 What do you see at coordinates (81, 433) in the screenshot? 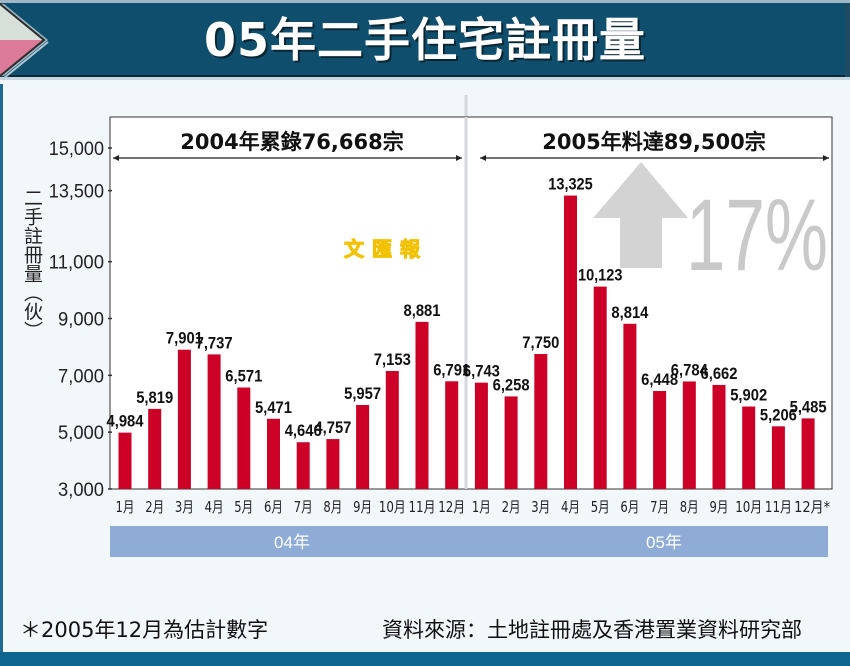
I see `y-tick-label: 5,000` at bounding box center [81, 433].